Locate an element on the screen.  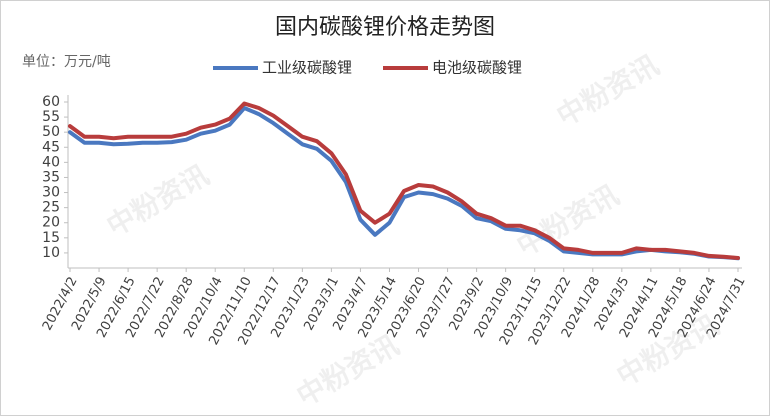
y-tick-label: 45 is located at coordinates (51, 147).